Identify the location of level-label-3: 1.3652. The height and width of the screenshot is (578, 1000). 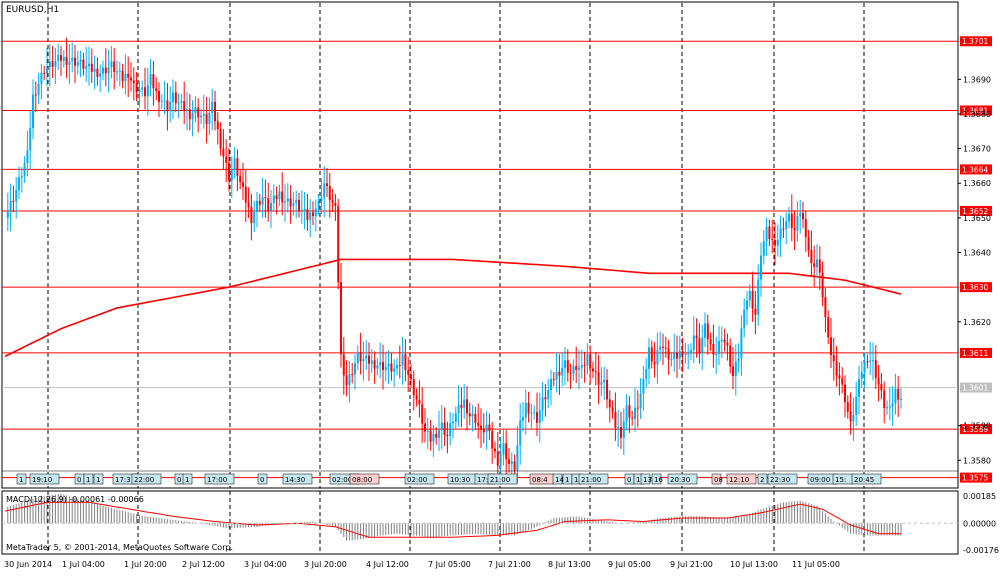
(975, 211).